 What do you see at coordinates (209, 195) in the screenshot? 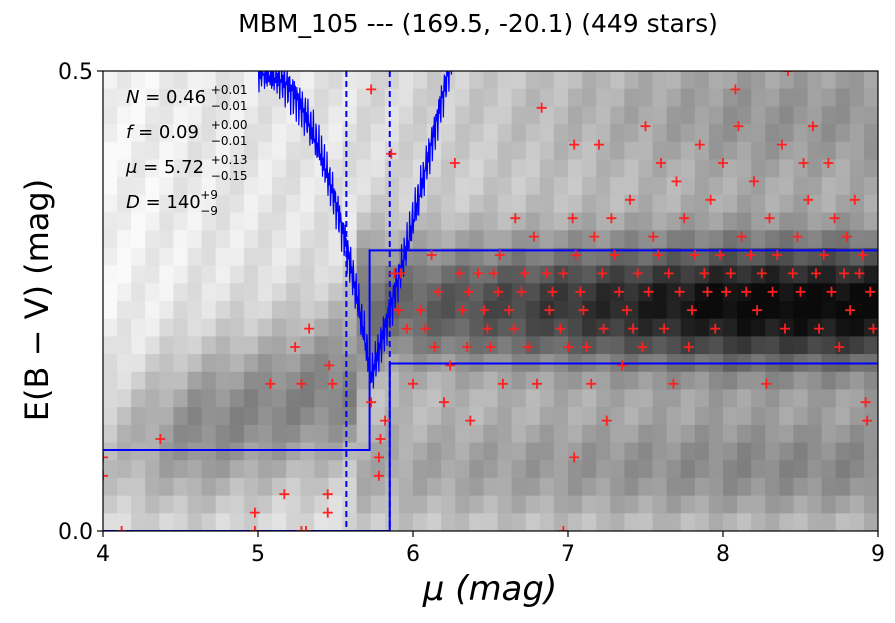
I see `annotation-upper-error: +9` at bounding box center [209, 195].